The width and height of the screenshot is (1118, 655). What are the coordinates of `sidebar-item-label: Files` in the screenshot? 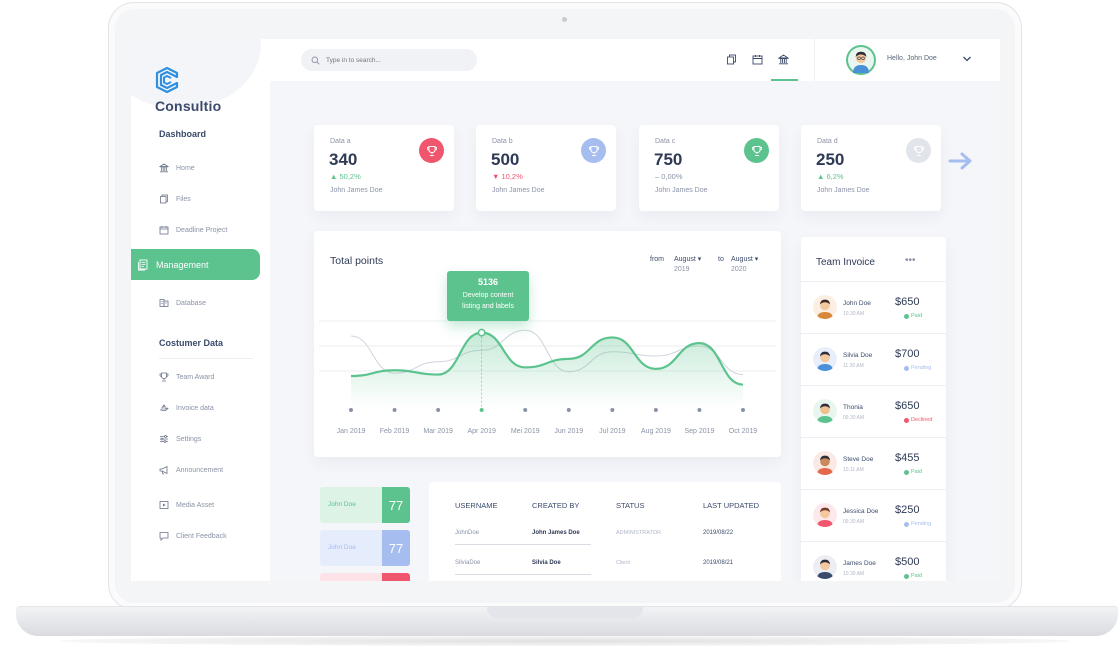 It's located at (183, 199).